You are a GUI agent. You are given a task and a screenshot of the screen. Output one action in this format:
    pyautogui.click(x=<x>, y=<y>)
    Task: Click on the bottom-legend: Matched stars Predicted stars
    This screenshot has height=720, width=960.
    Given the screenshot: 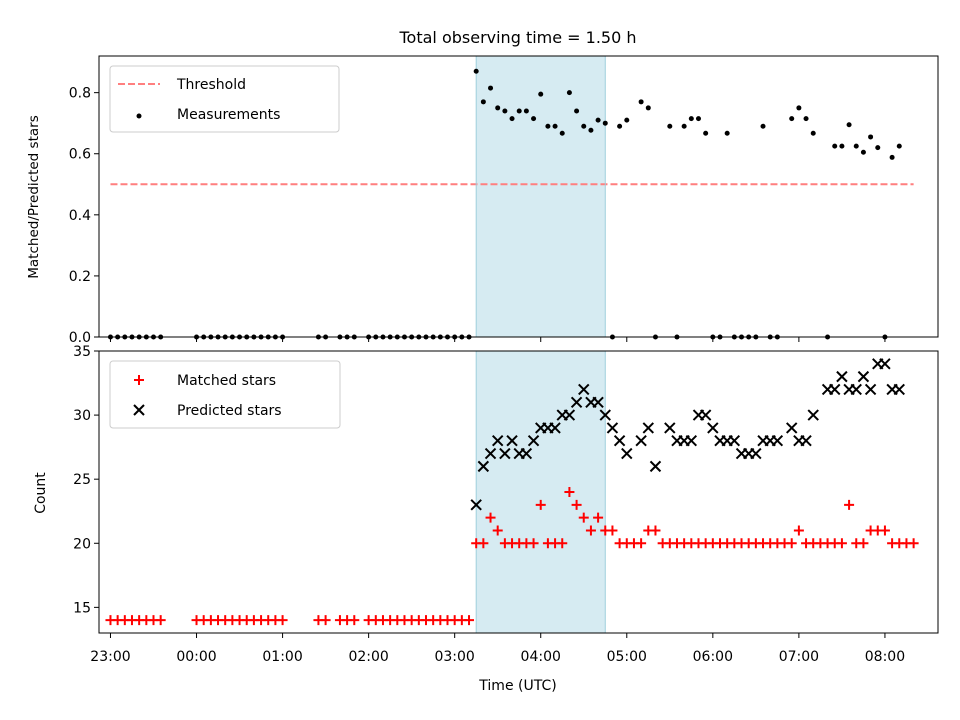 What is the action you would take?
    pyautogui.click(x=225, y=394)
    